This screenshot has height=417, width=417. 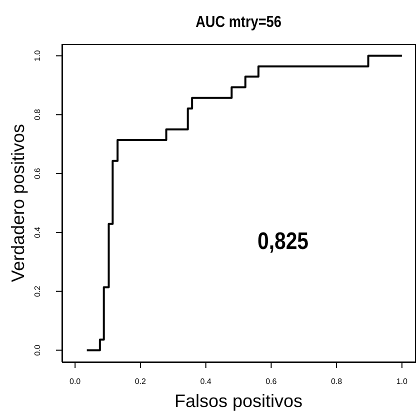 I want to click on y-tick-label: 0.4, so click(x=37, y=232).